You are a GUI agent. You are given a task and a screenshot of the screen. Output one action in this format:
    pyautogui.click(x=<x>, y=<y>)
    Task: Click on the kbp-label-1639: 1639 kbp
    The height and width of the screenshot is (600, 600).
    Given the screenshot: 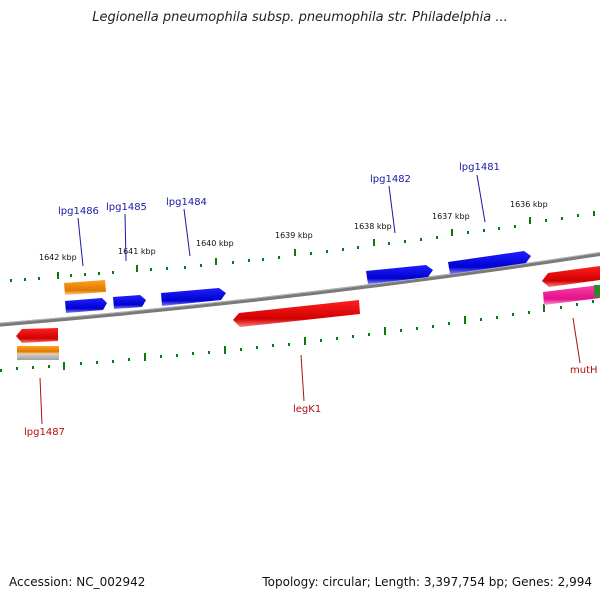 What is the action you would take?
    pyautogui.click(x=294, y=235)
    